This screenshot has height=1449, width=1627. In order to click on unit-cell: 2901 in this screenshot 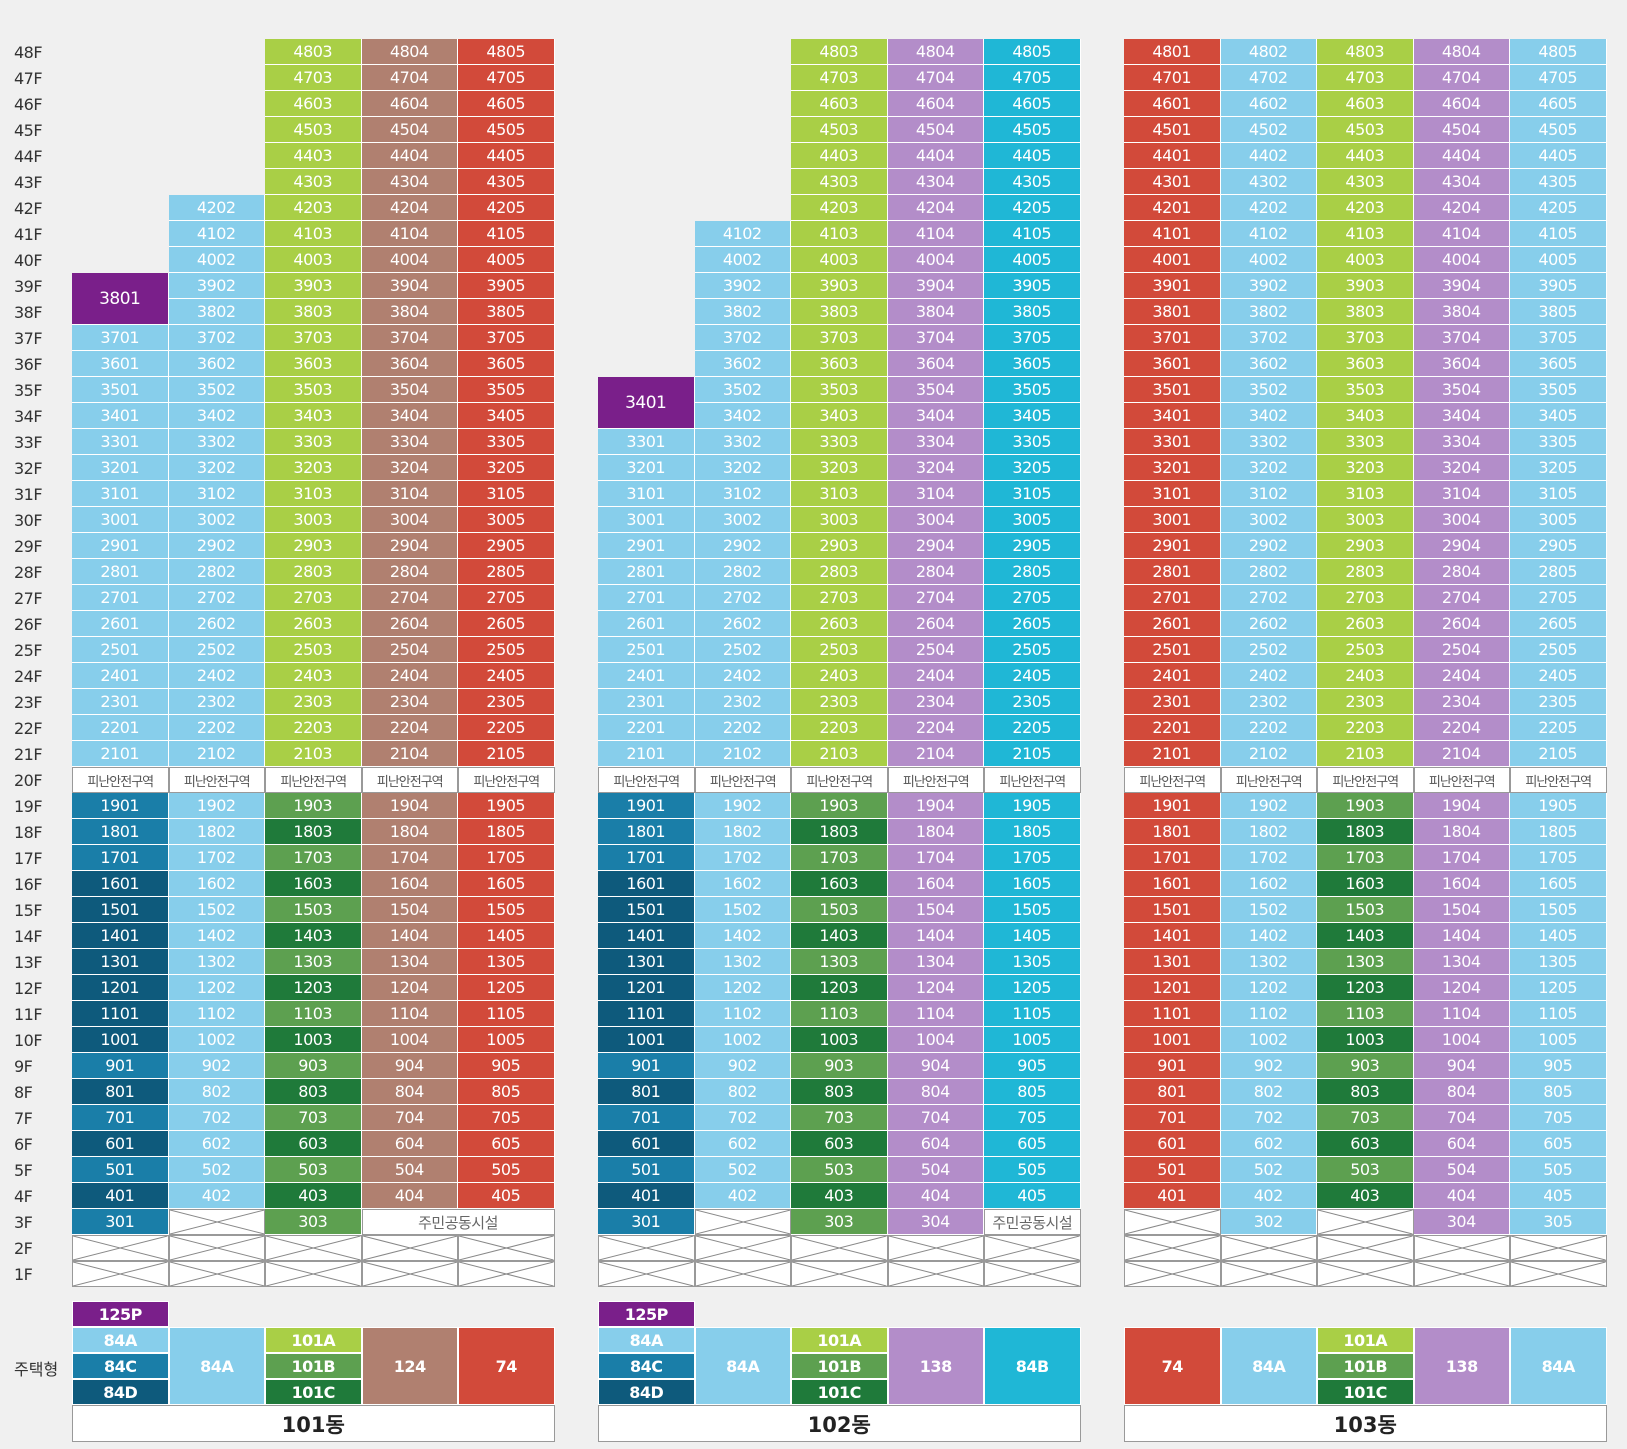, I will do `click(120, 546)`.